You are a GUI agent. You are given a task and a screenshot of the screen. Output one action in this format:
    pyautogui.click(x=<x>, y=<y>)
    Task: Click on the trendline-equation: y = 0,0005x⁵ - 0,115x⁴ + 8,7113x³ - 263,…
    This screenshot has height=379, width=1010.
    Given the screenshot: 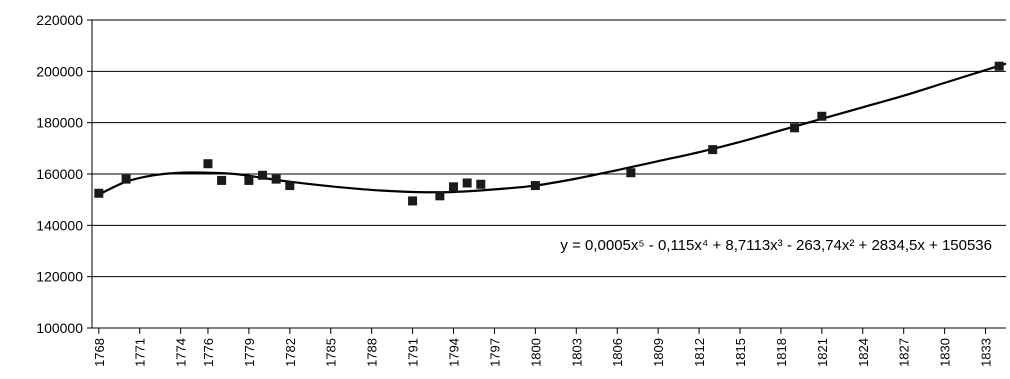 What is the action you would take?
    pyautogui.click(x=776, y=245)
    